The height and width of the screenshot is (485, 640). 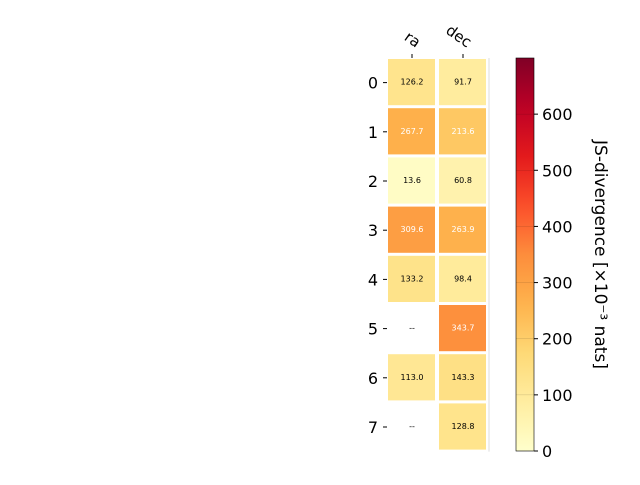 I want to click on row-label-6: 6, so click(x=373, y=378).